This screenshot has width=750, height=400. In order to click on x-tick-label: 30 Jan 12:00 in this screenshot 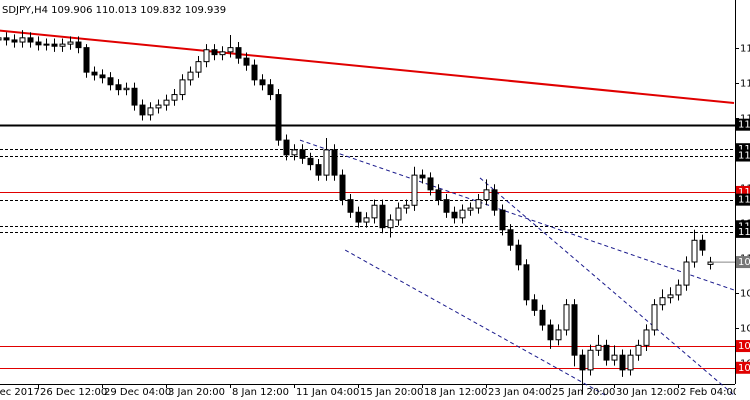, I will do `click(647, 392)`.